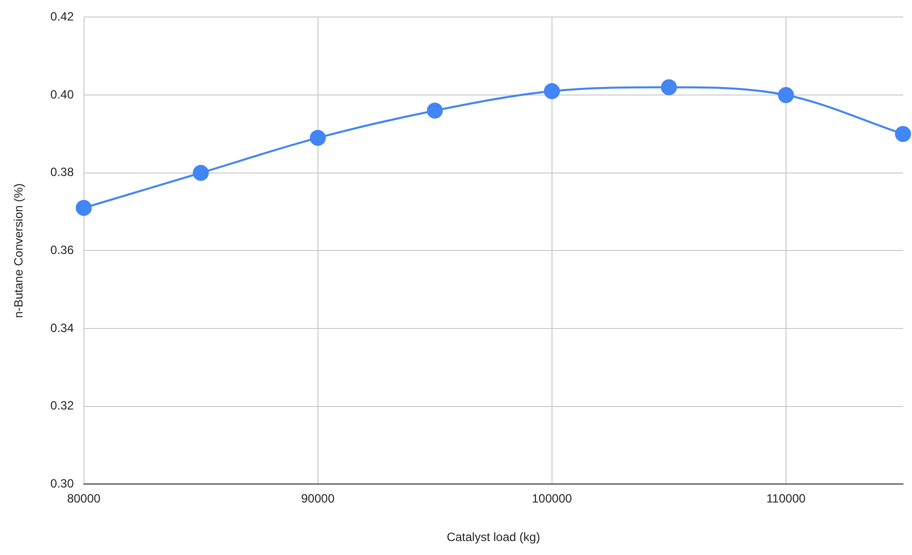 The width and height of the screenshot is (912, 555). What do you see at coordinates (62, 483) in the screenshot?
I see `y-tick-label: 0.30` at bounding box center [62, 483].